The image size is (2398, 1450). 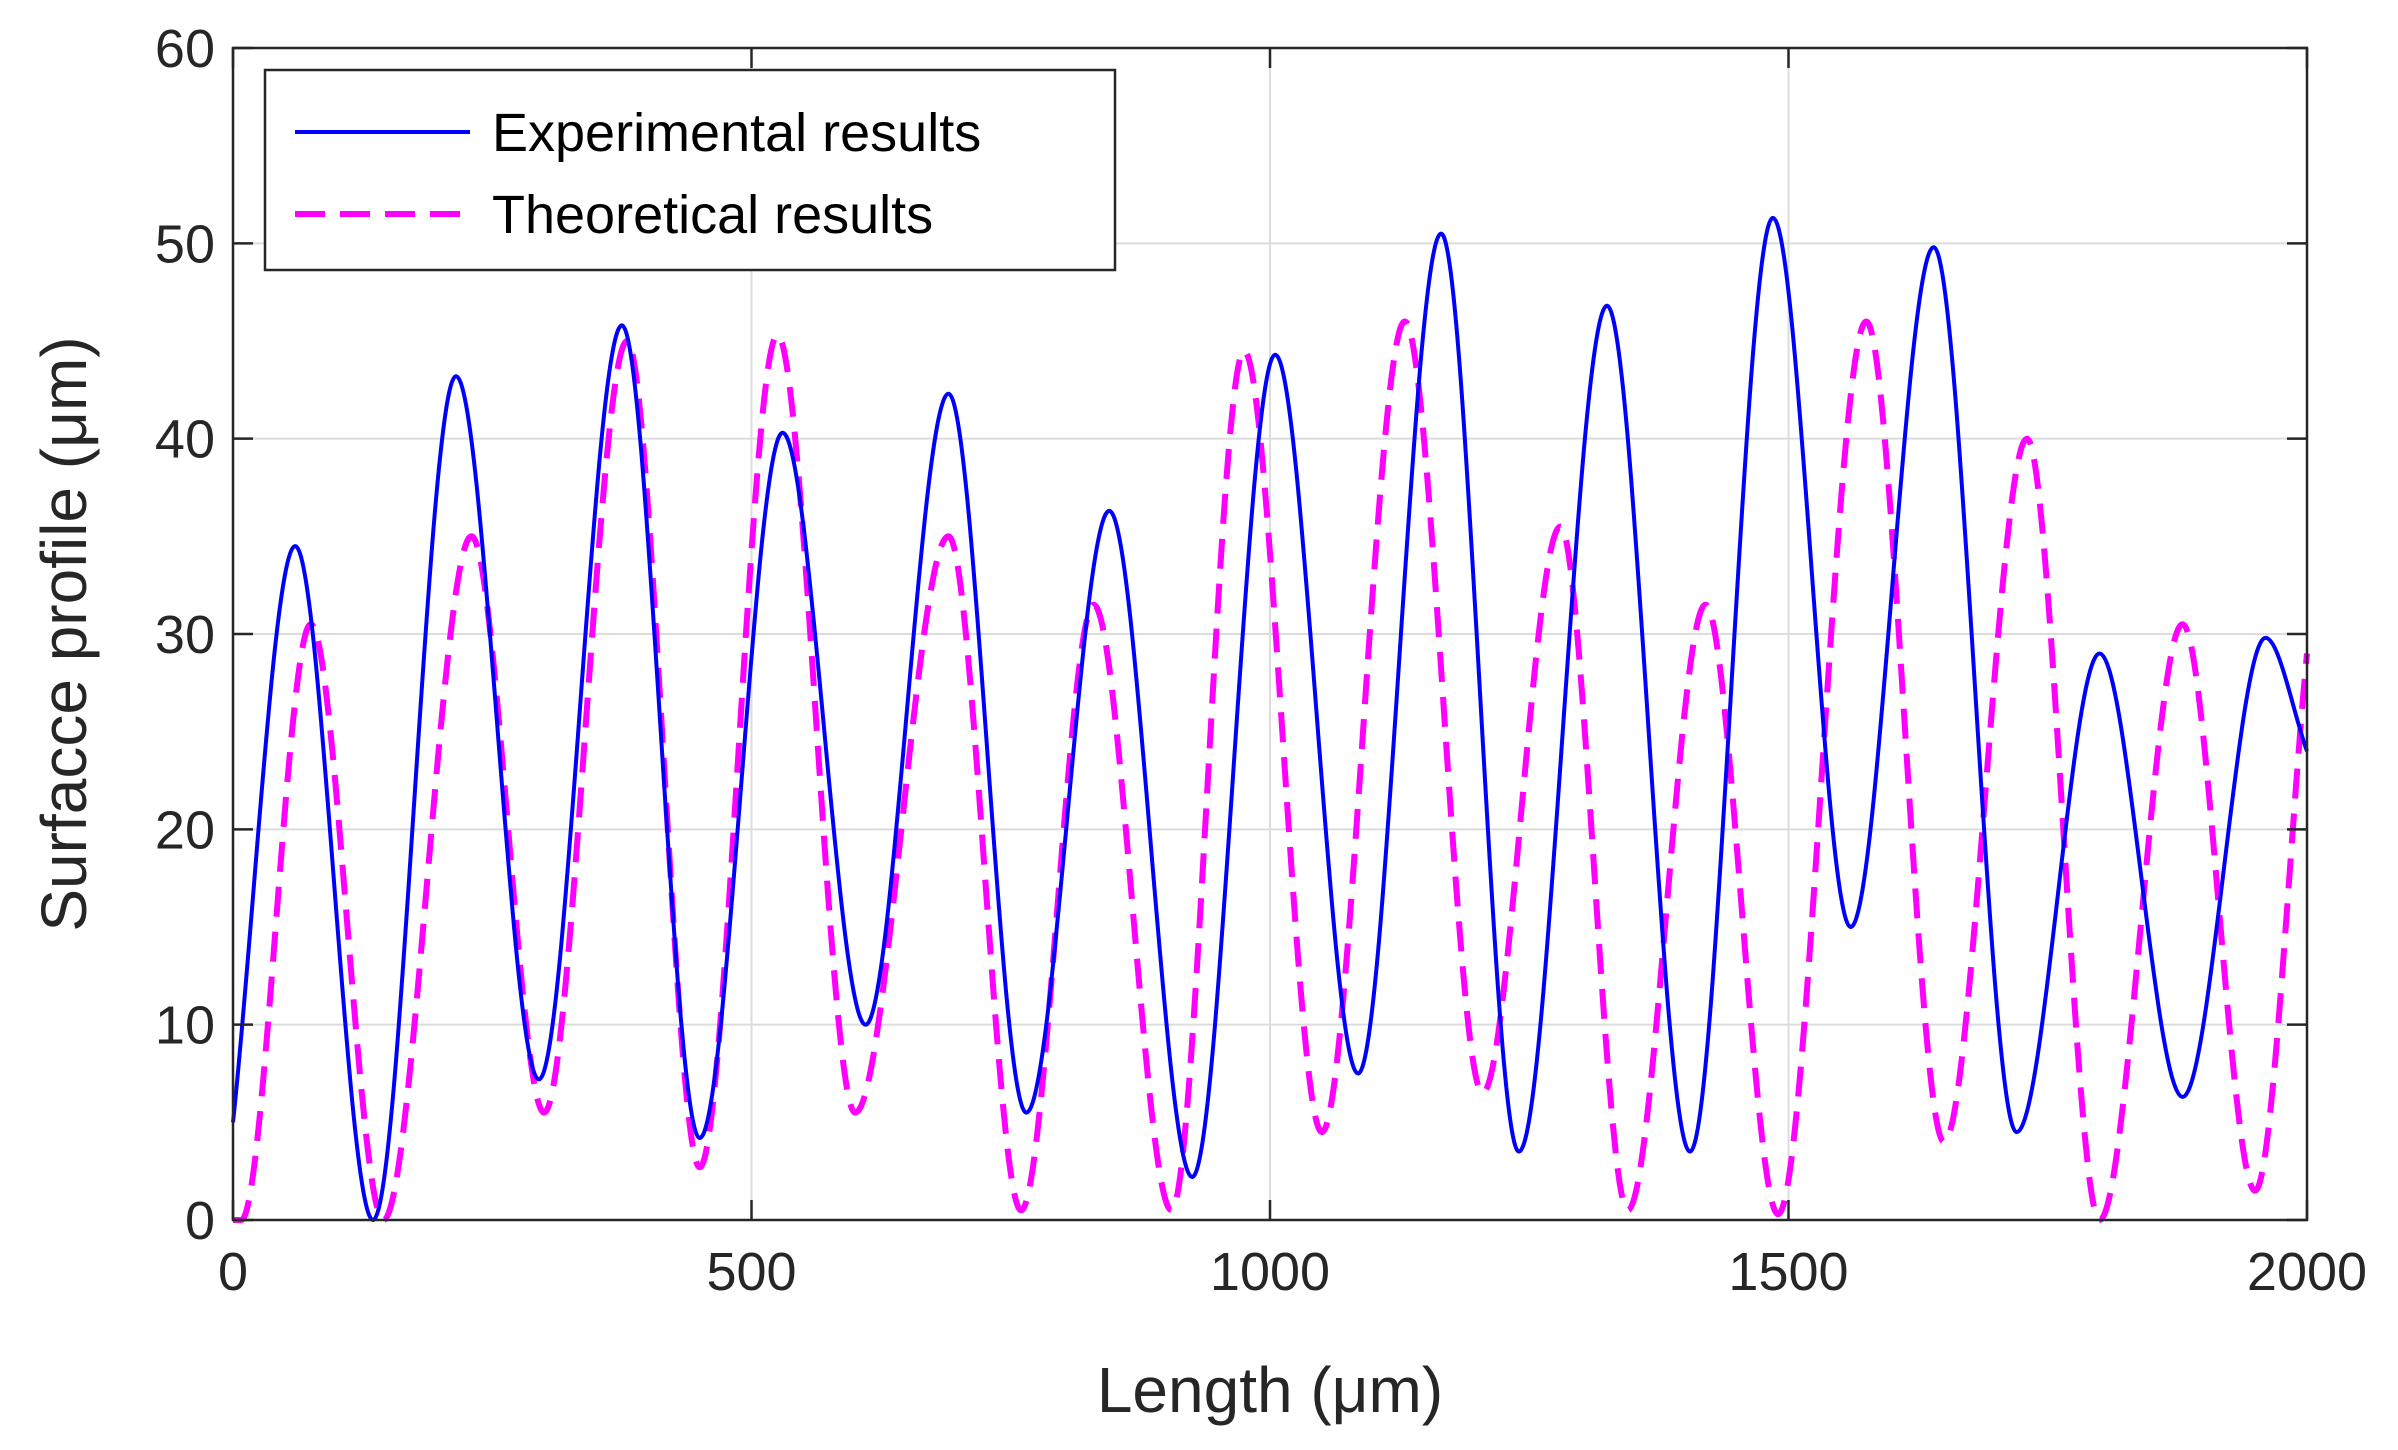 I want to click on x-tick-label: 0, so click(x=233, y=1272).